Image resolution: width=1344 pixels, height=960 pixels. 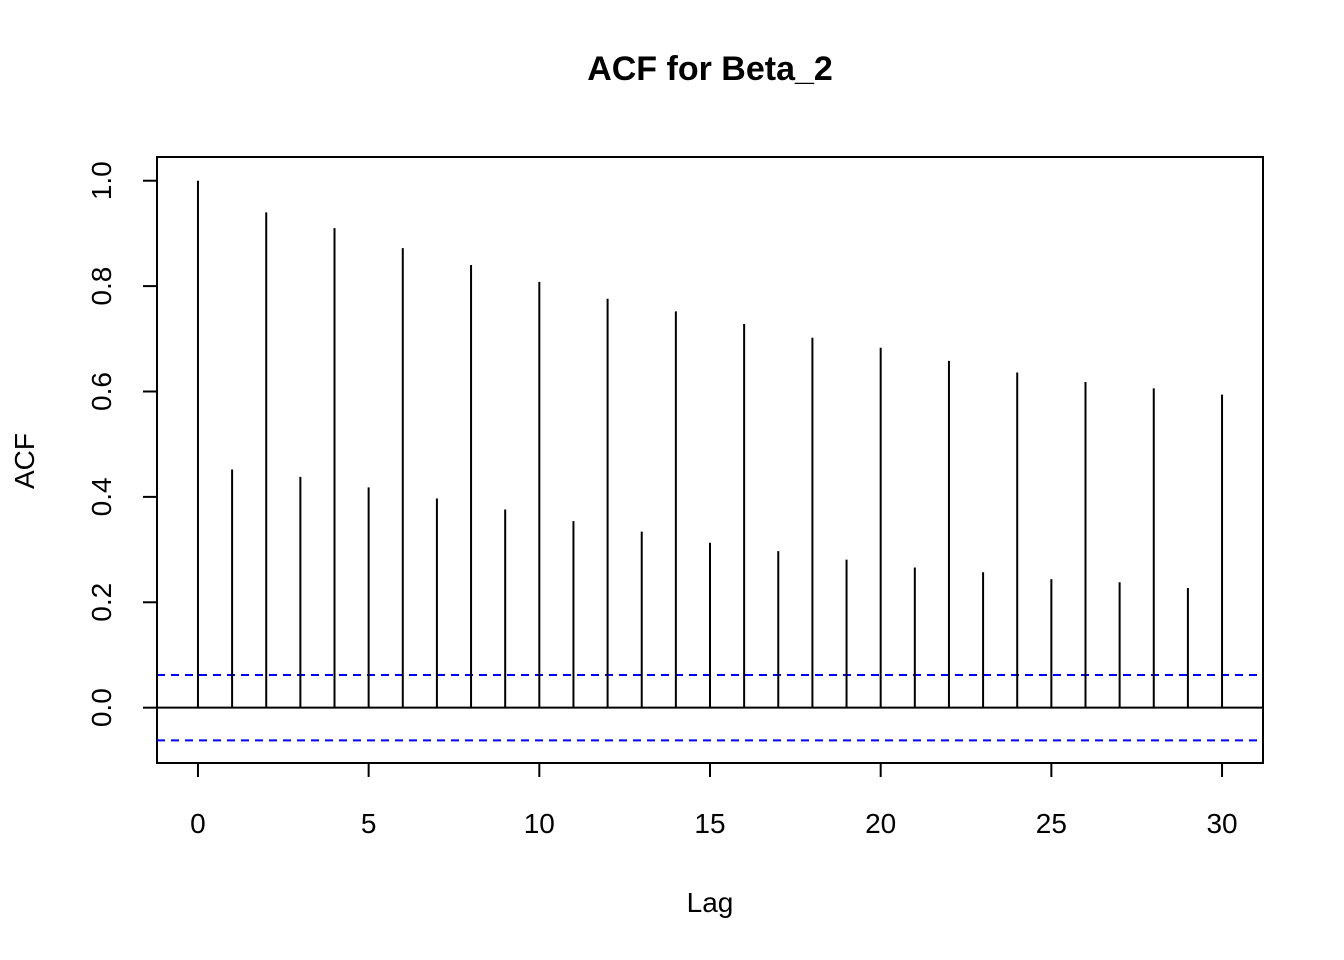 I want to click on x-tick-label: 10, so click(x=539, y=823).